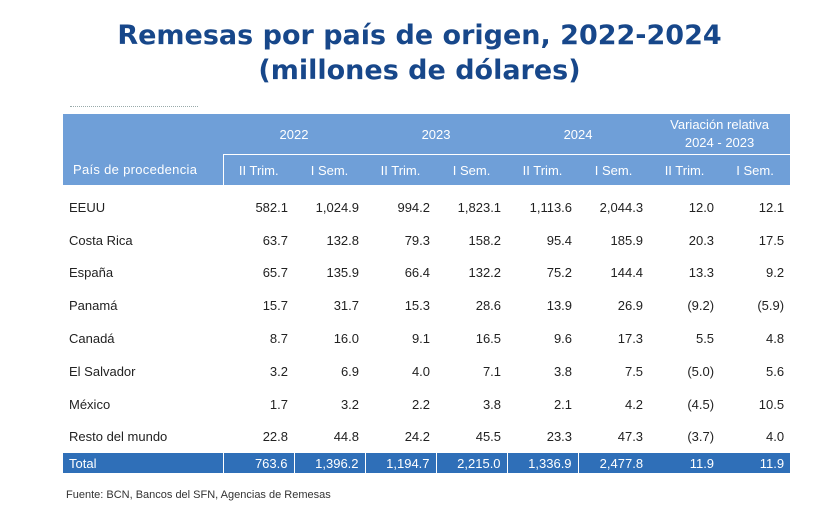 The image size is (839, 519). What do you see at coordinates (775, 339) in the screenshot?
I see `table-cell: 4.8` at bounding box center [775, 339].